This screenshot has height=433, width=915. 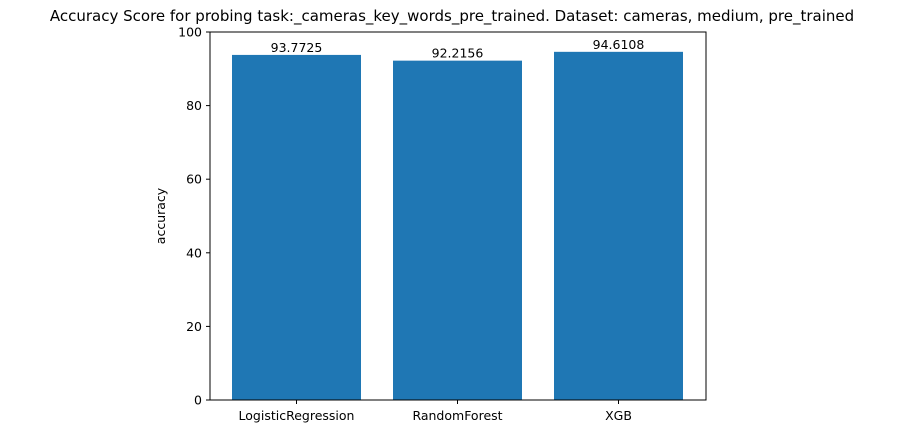 What do you see at coordinates (198, 400) in the screenshot?
I see `y-tick-label: 0` at bounding box center [198, 400].